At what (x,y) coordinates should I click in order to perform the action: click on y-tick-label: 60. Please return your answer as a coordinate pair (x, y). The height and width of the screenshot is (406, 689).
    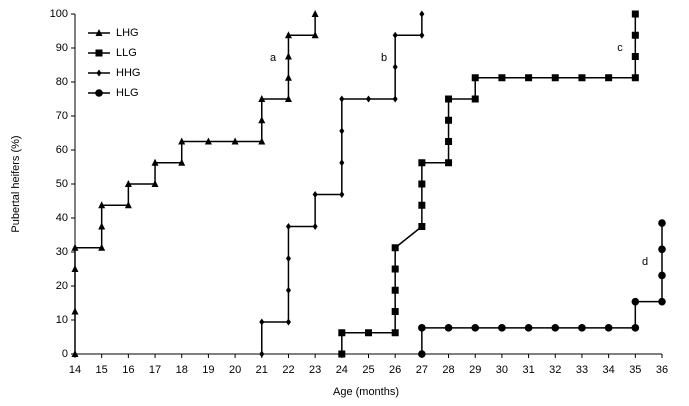
    Looking at the image, I should click on (62, 150).